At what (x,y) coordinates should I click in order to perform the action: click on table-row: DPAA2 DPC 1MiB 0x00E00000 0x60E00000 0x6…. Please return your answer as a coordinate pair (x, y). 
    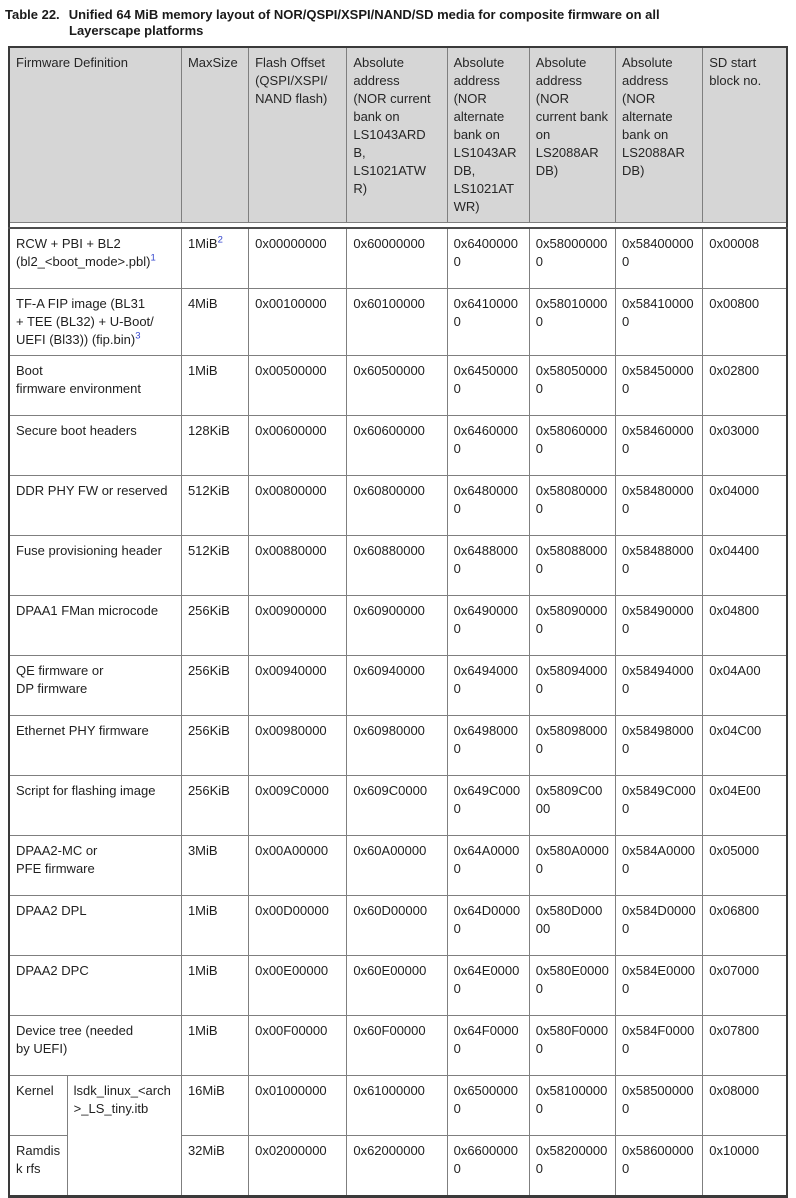
    Looking at the image, I should click on (398, 985).